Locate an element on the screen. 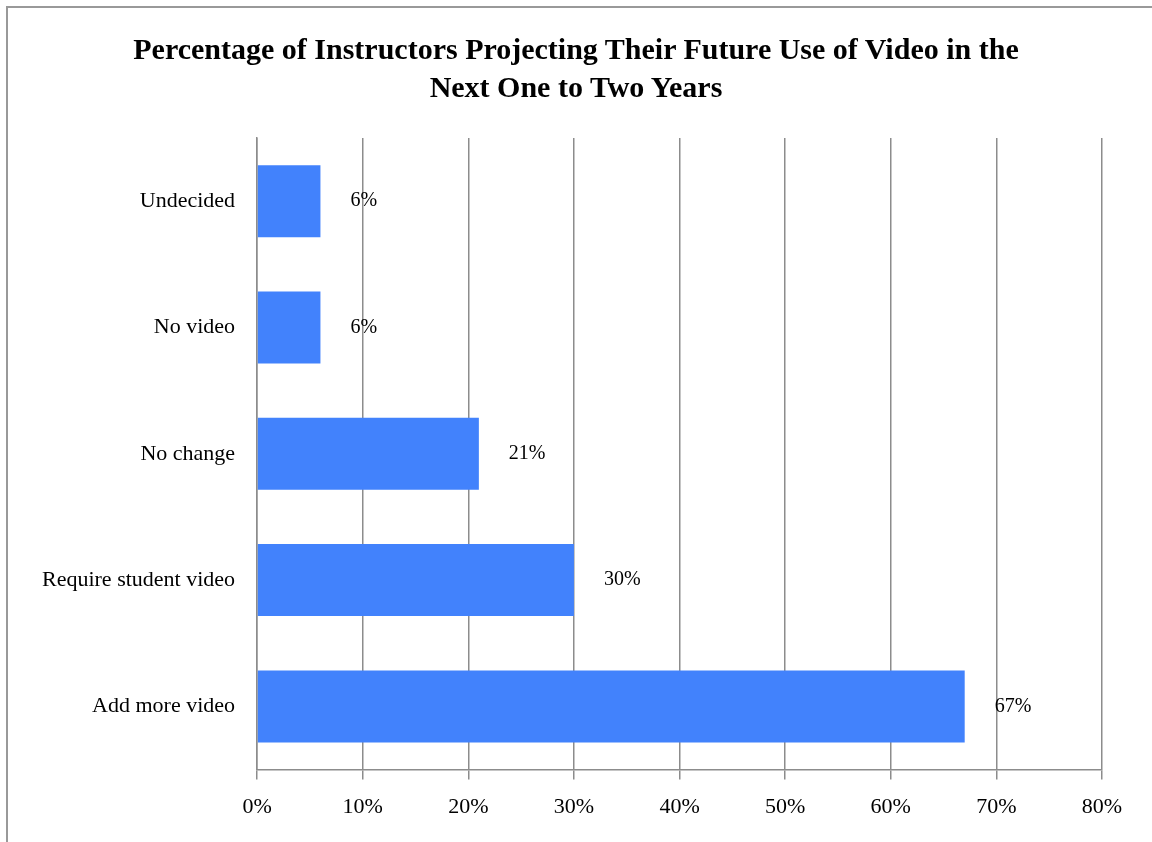 The height and width of the screenshot is (842, 1152). y-tick-label: Add more video is located at coordinates (164, 705).